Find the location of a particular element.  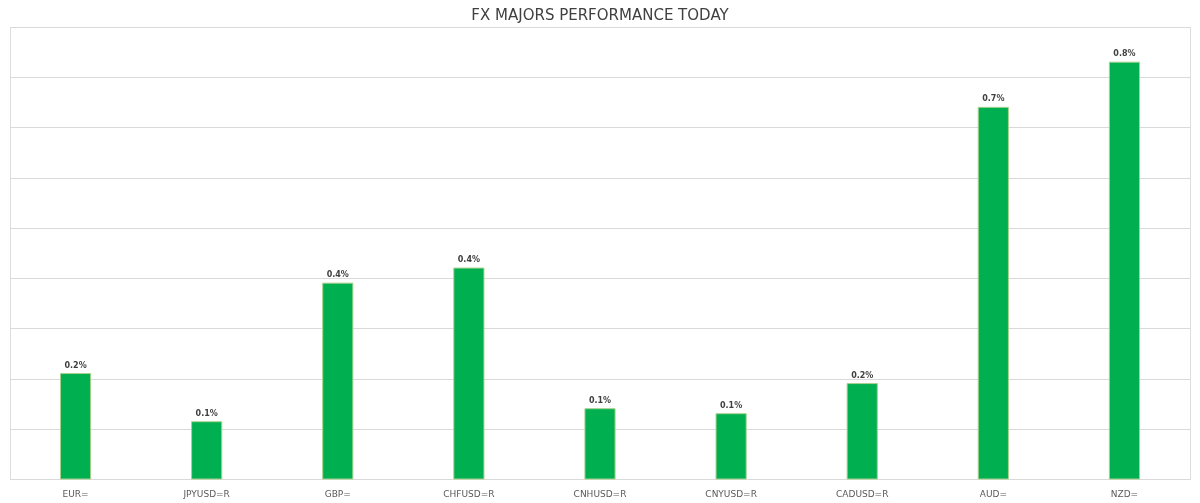

chart-title: FX MAJORS PERFORMANCE TODAY is located at coordinates (600, 15).